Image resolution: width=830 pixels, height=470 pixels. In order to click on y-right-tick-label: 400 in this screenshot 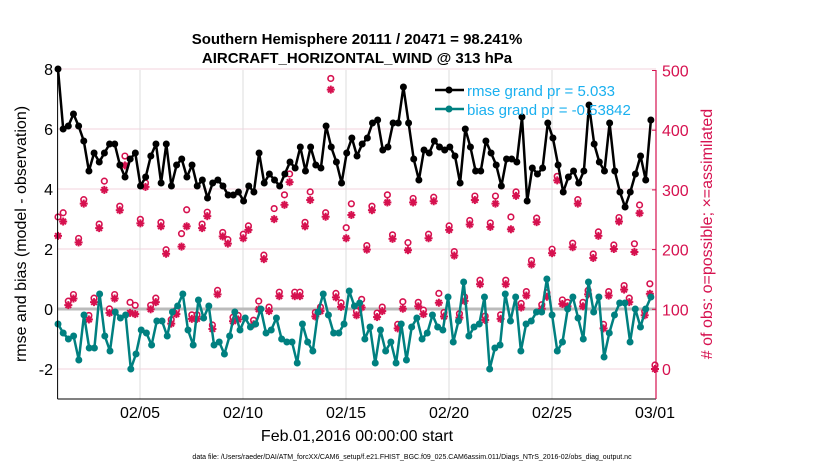, I will do `click(675, 131)`.